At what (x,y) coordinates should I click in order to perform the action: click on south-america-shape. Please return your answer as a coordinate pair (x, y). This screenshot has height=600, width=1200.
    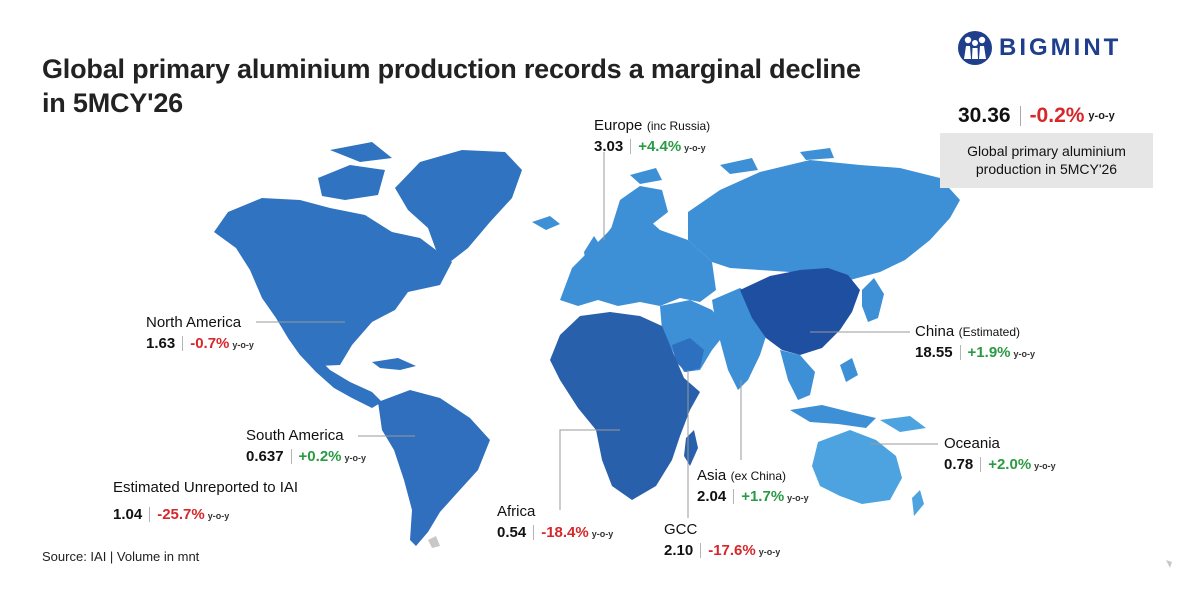
    Looking at the image, I should click on (434, 468).